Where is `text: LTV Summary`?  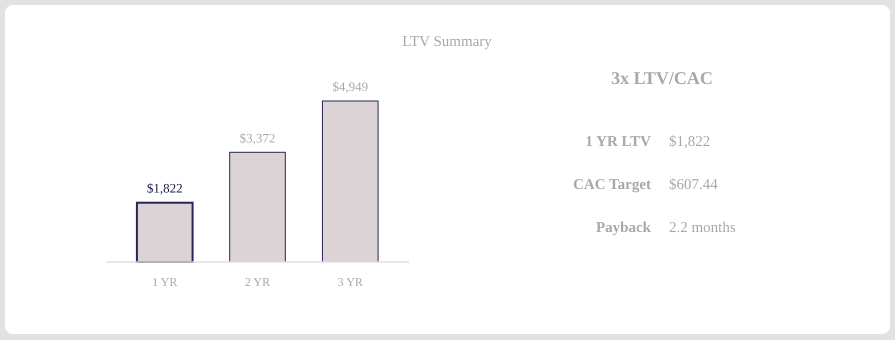 text: LTV Summary is located at coordinates (447, 42).